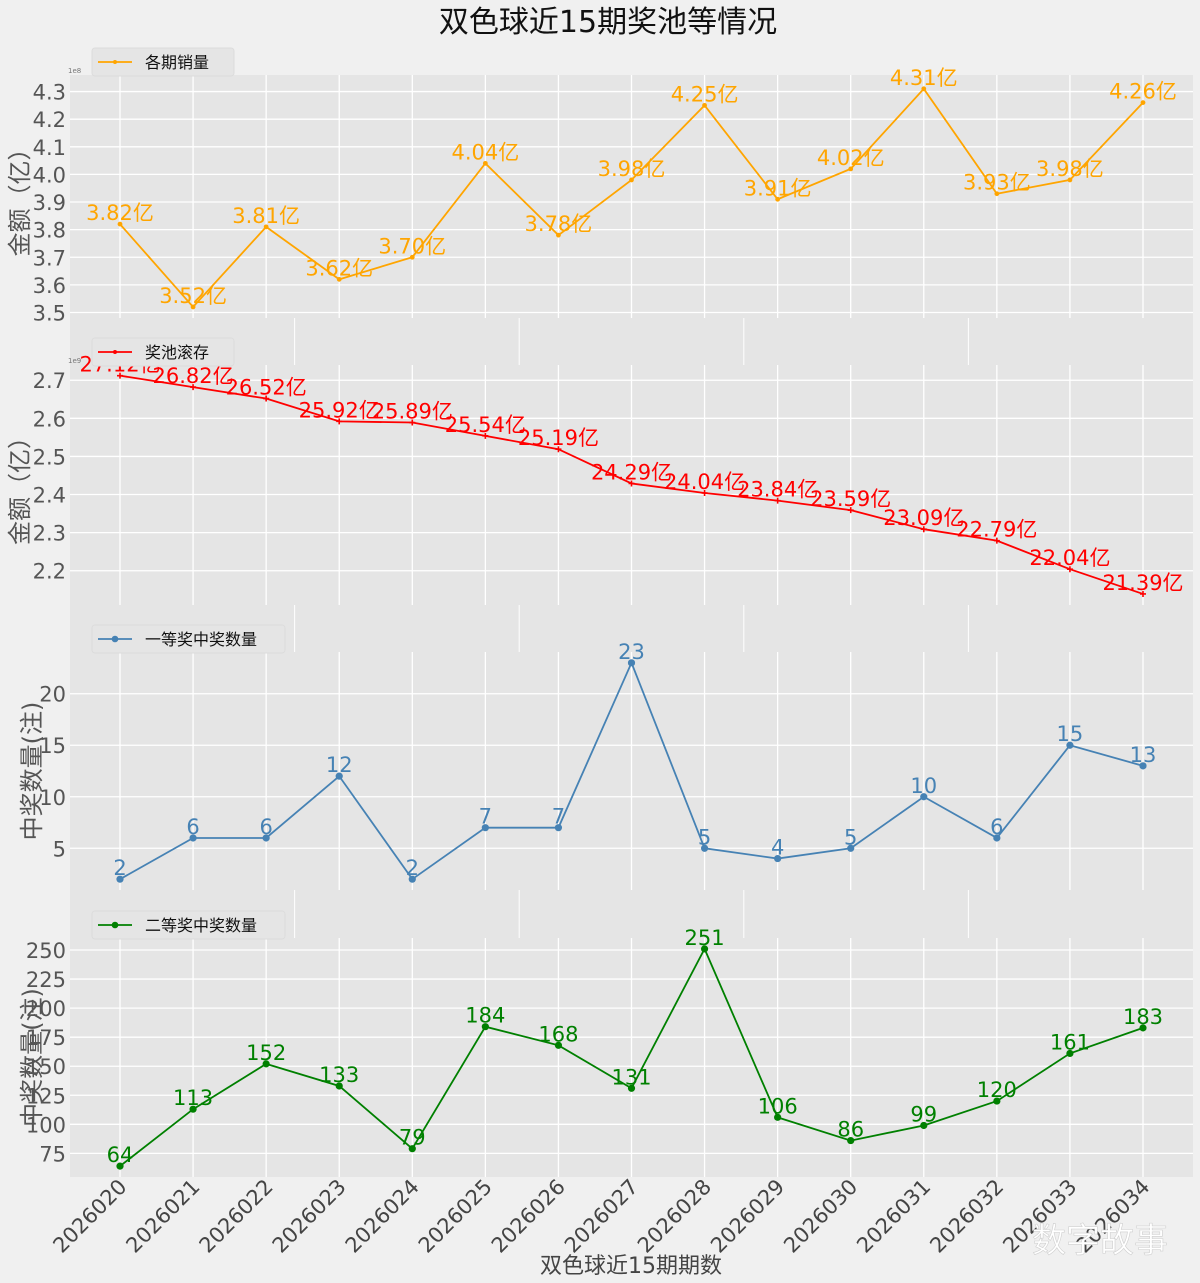 This screenshot has height=1283, width=1200. Describe the element at coordinates (49, 313) in the screenshot. I see `y-tick-label: 3.5` at that location.